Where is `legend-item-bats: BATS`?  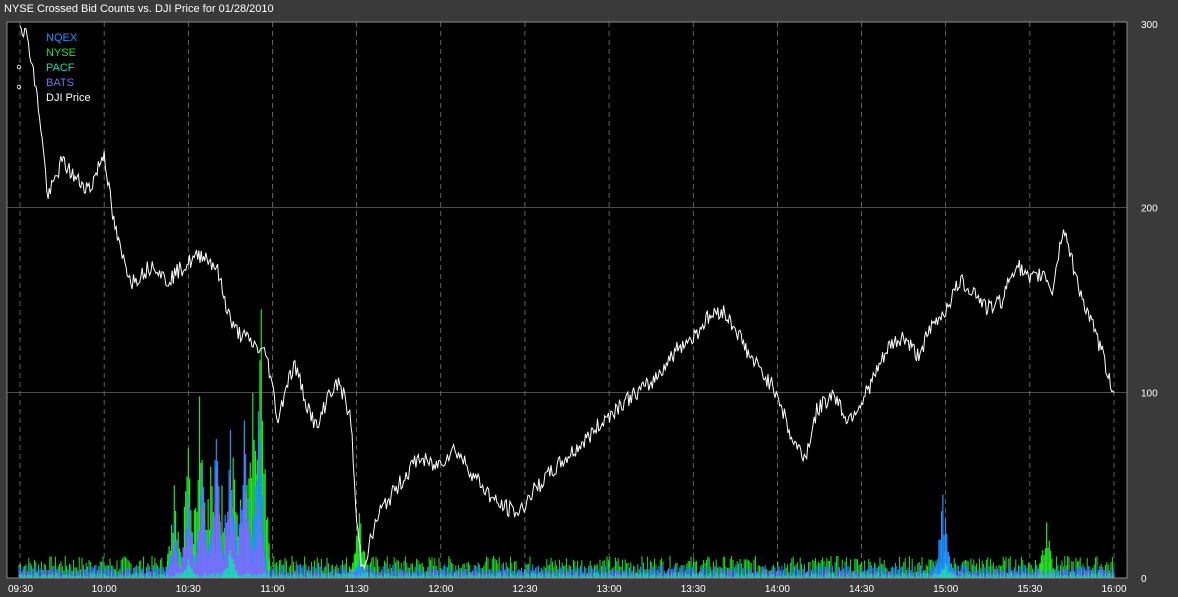 legend-item-bats: BATS is located at coordinates (60, 83).